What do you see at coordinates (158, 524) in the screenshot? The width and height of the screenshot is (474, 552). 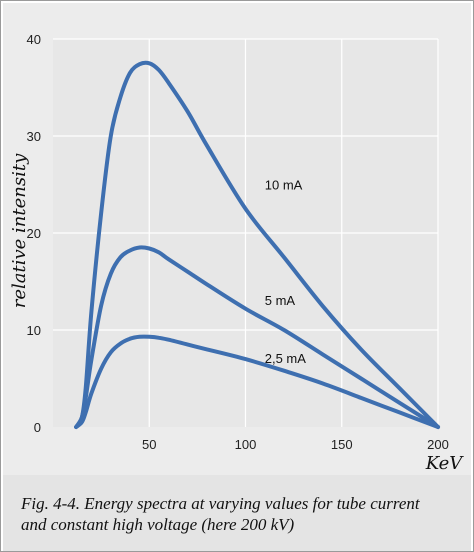 I see `caption-line-2: and constant high voltage (here 200 kV)` at bounding box center [158, 524].